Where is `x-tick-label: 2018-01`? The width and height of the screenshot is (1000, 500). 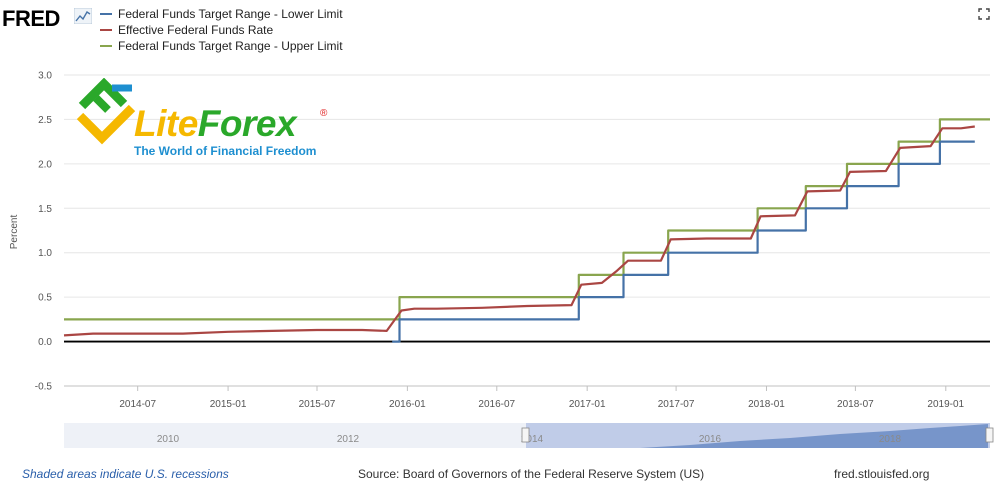
x-tick-label: 2018-01 is located at coordinates (766, 404).